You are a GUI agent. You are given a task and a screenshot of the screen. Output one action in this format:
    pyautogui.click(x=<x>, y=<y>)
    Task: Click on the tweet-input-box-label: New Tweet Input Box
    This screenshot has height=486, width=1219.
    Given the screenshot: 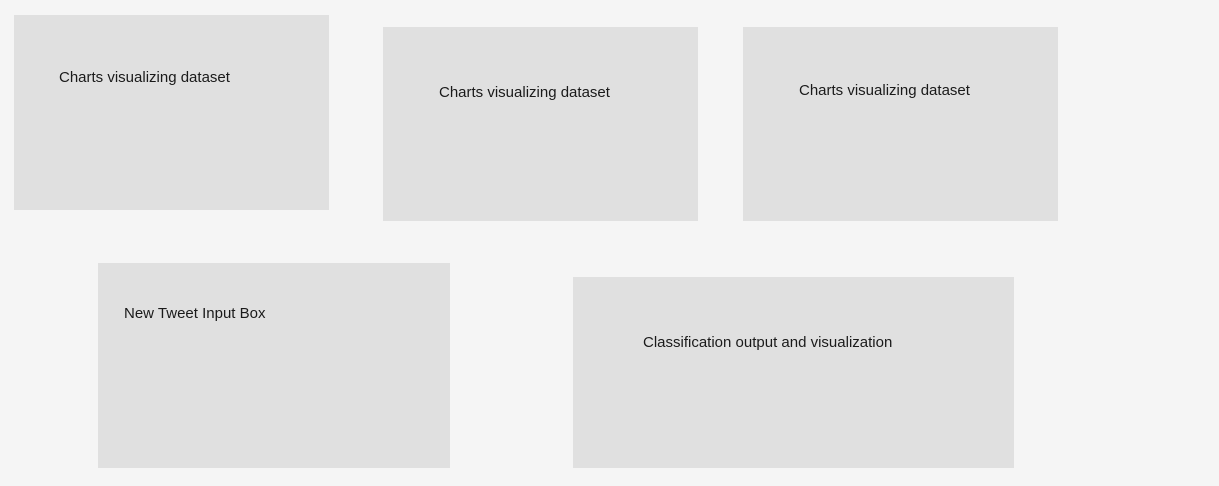 What is the action you would take?
    pyautogui.click(x=195, y=313)
    